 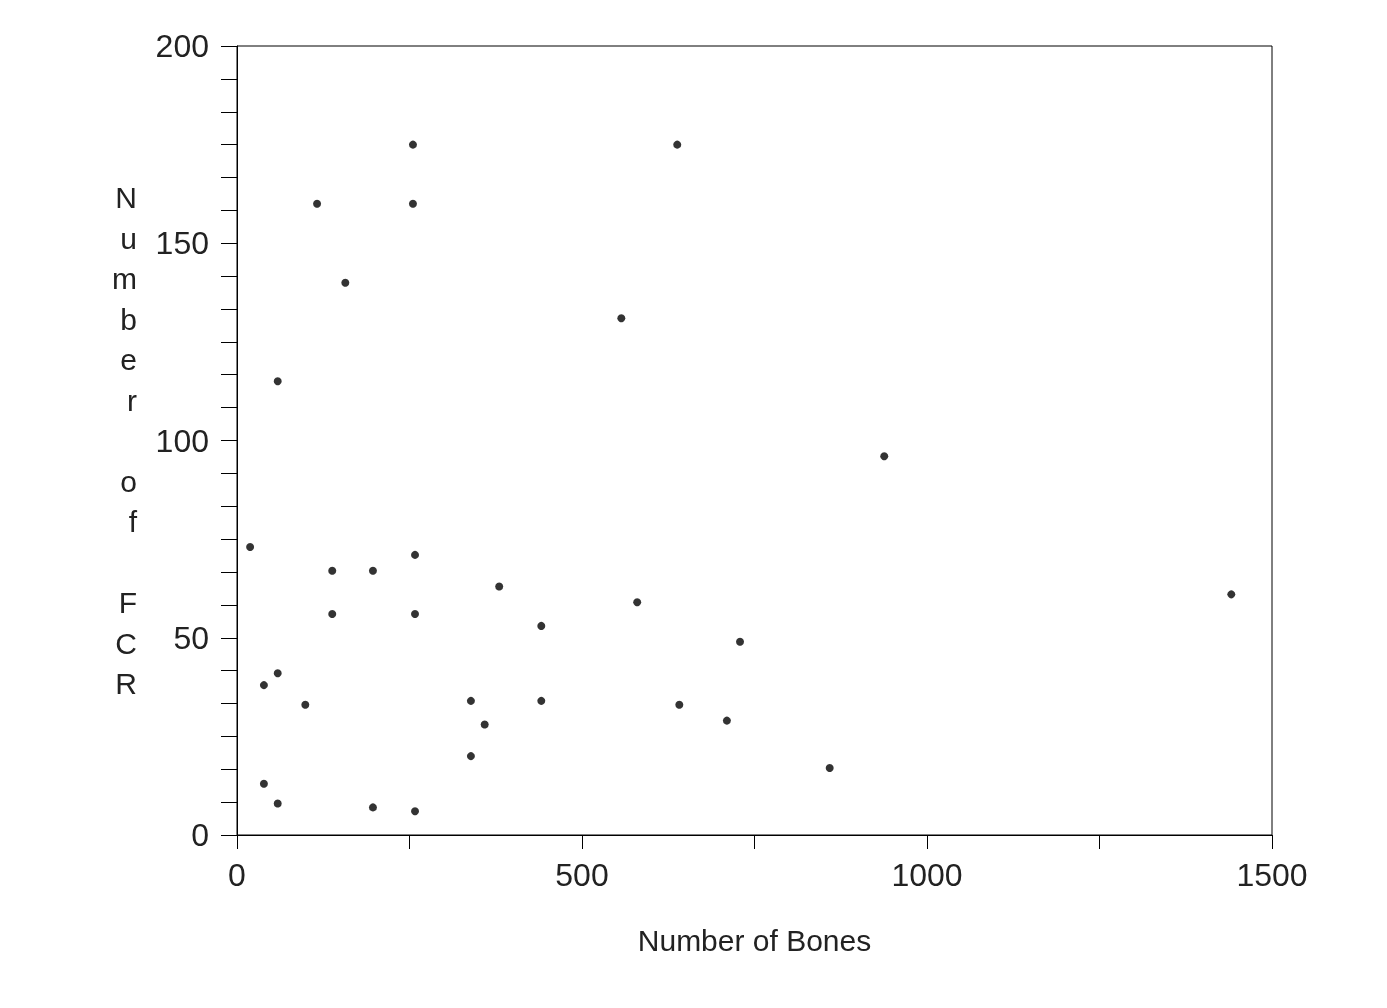 I want to click on y-tick-label: 150, so click(x=182, y=243).